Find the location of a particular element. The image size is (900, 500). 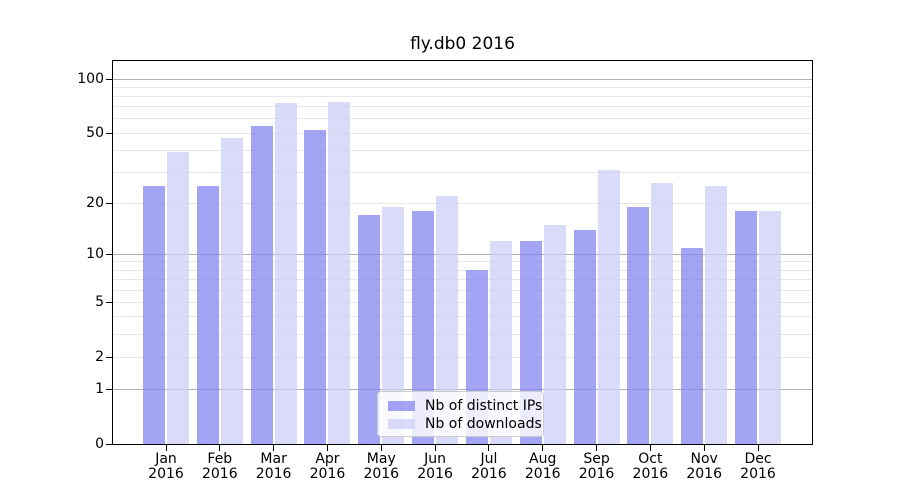

x-tick-label: Dec 2016 is located at coordinates (758, 466).